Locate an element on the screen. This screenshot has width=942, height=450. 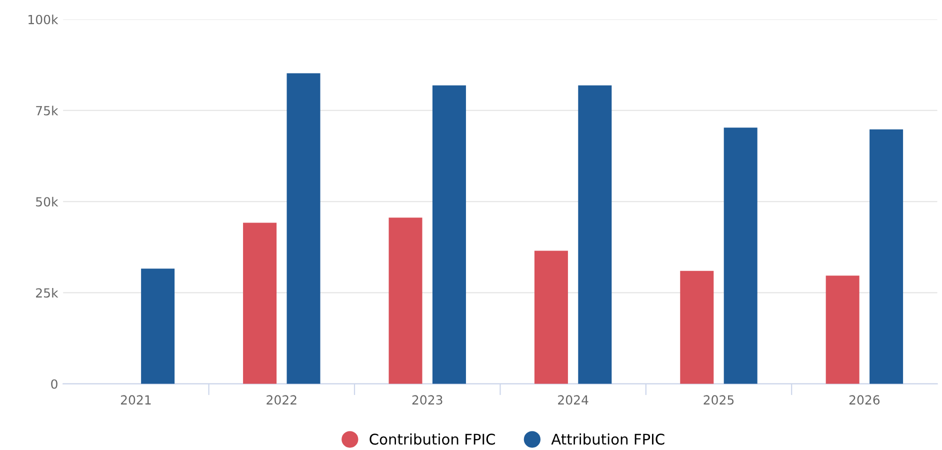
y-tick-label: 25k is located at coordinates (47, 293).